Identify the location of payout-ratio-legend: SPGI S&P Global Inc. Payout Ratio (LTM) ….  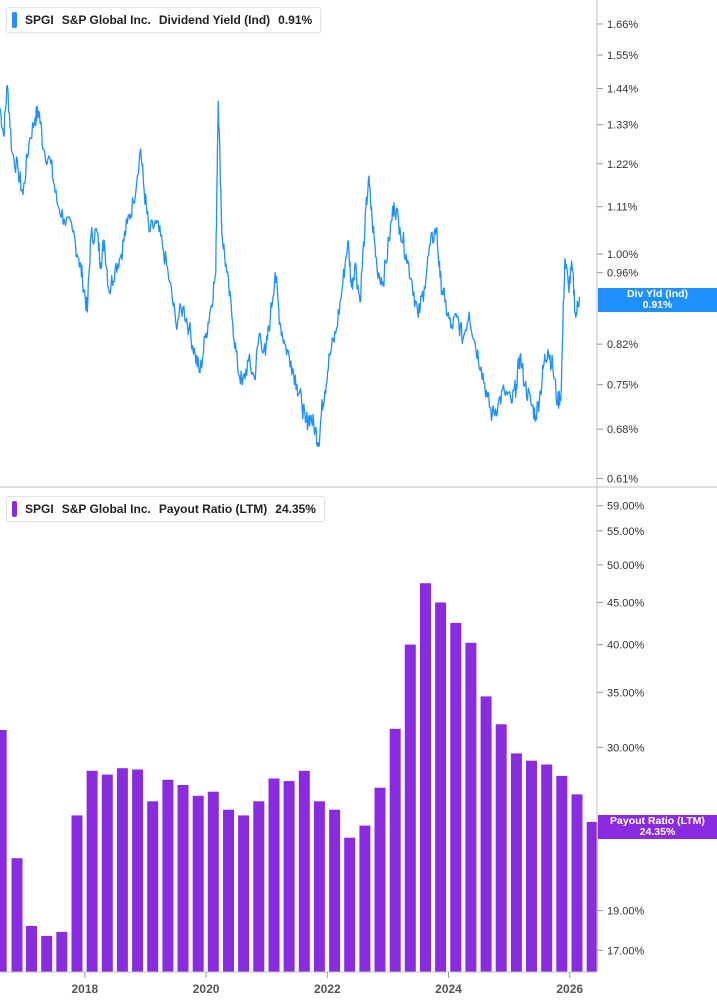
(165, 509).